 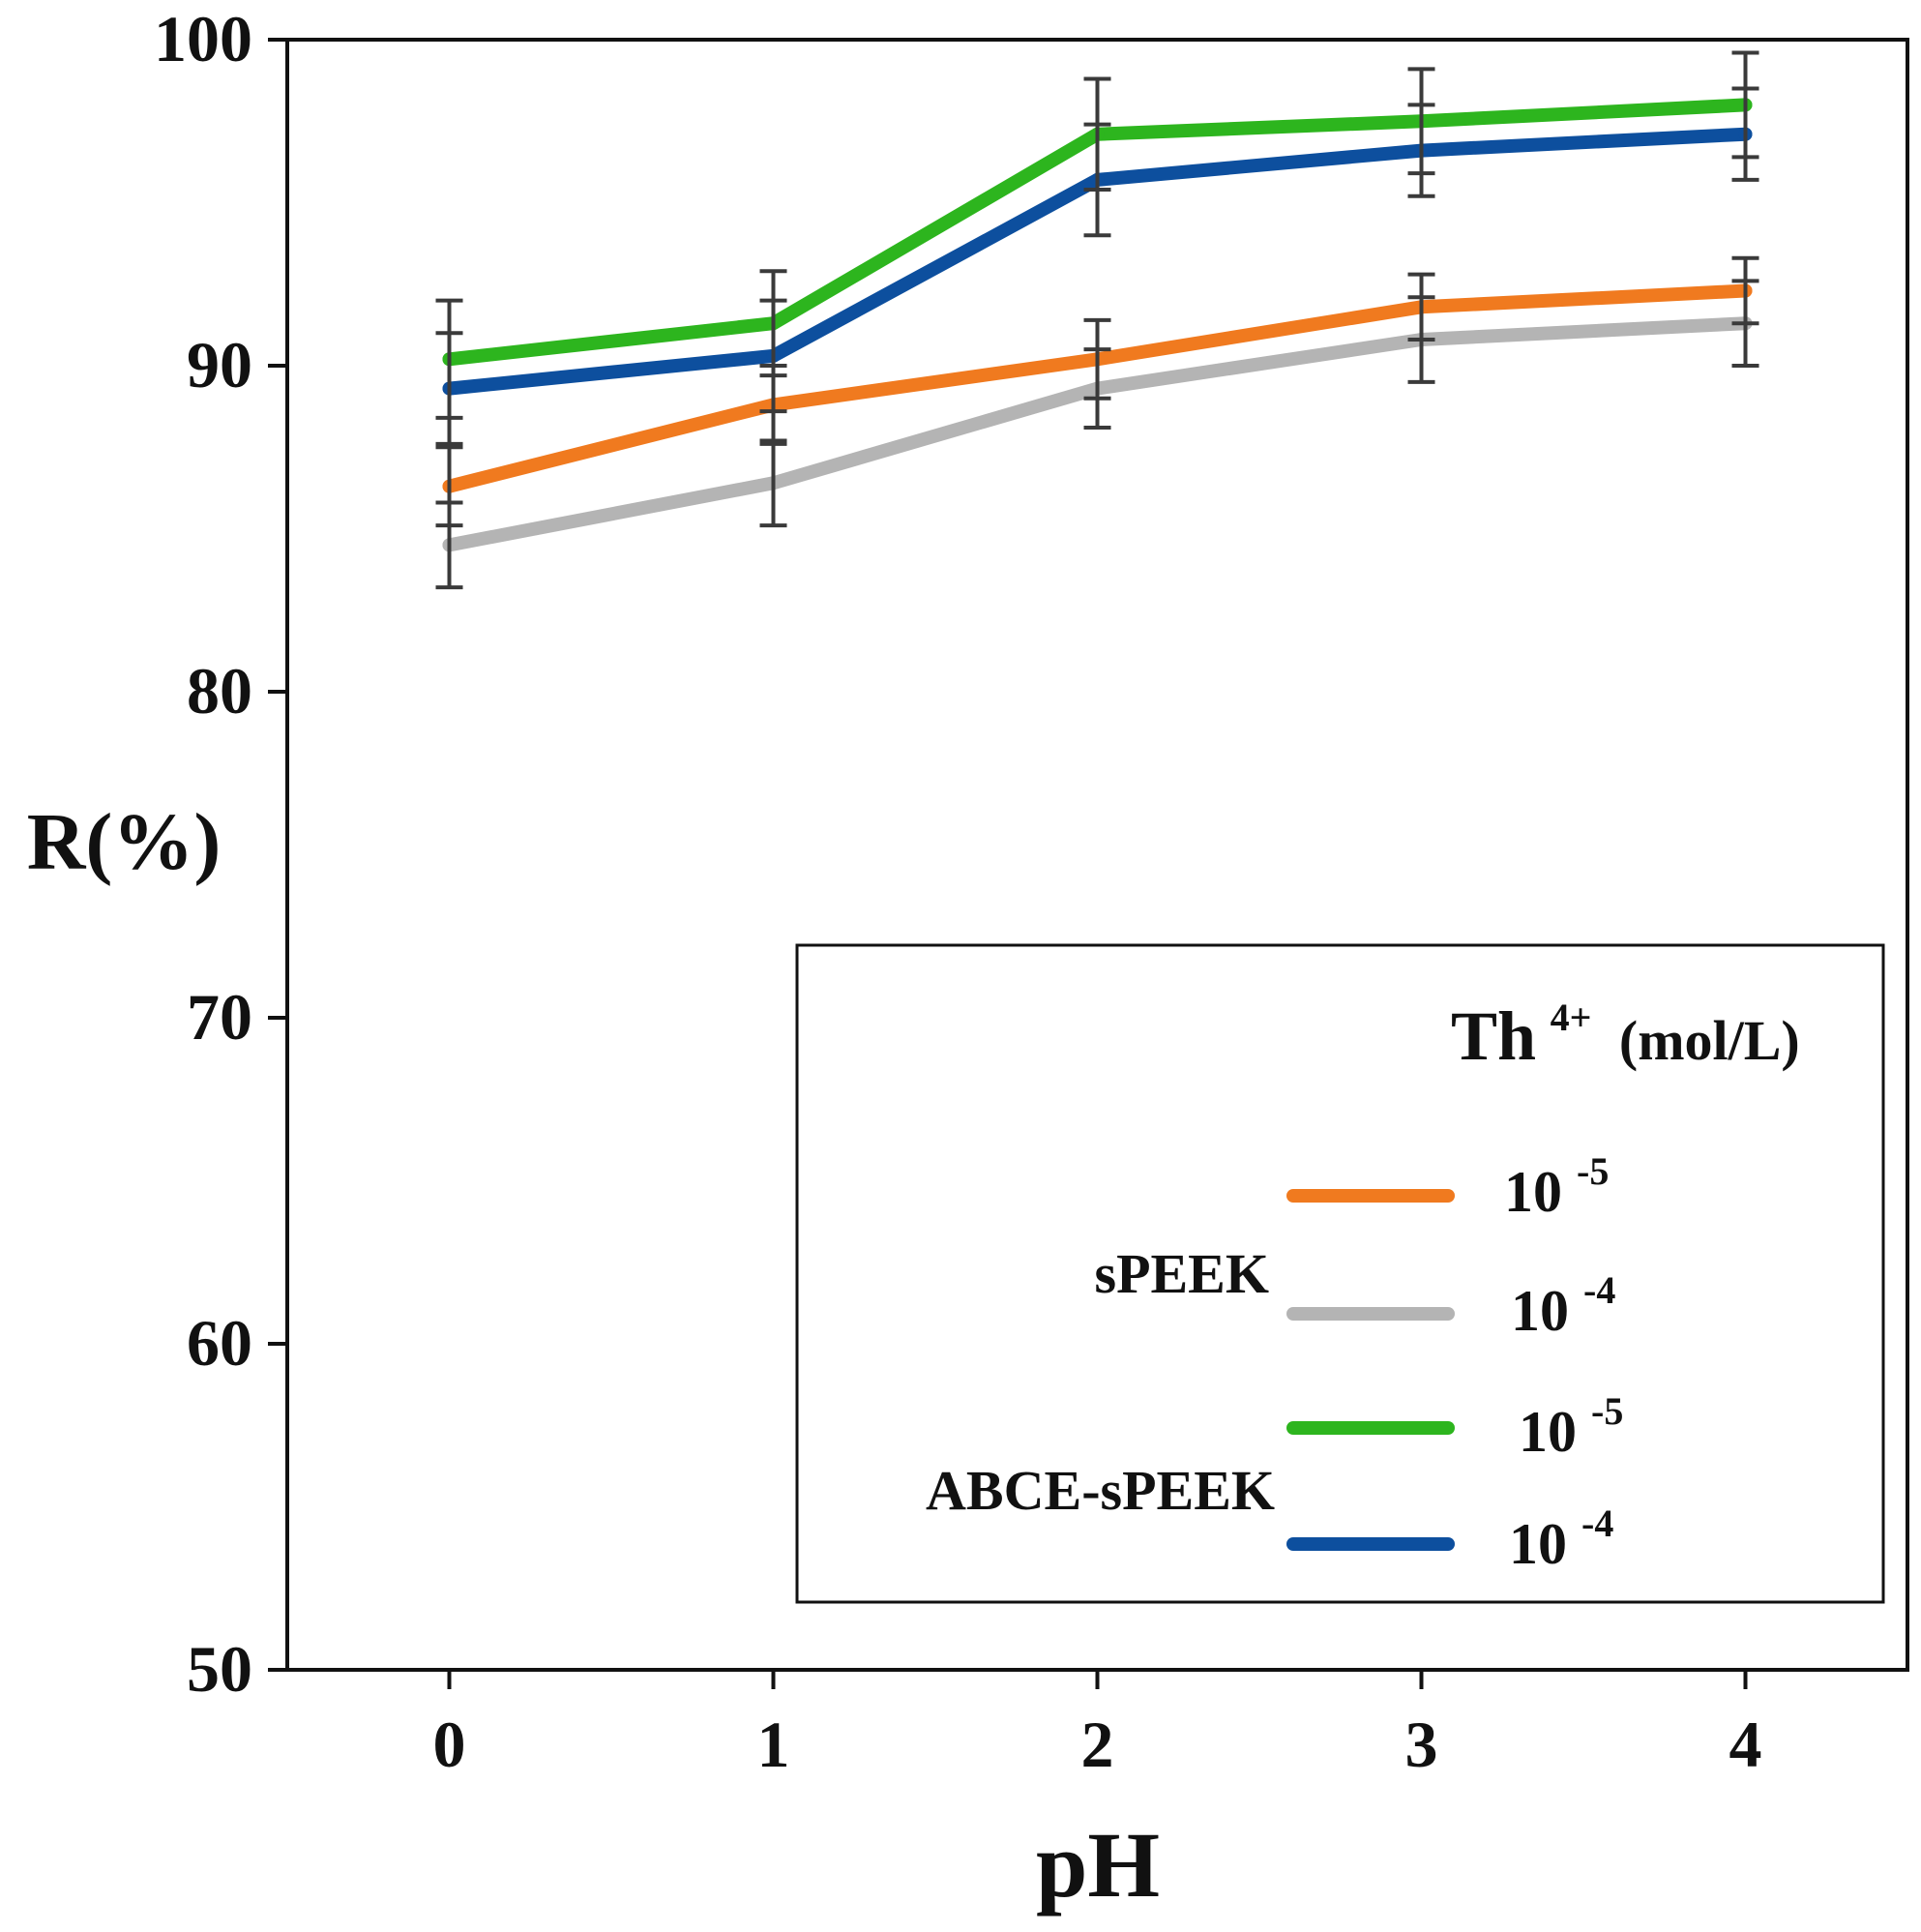 I want to click on legend-value-3: 10 -4, so click(x=1561, y=1538).